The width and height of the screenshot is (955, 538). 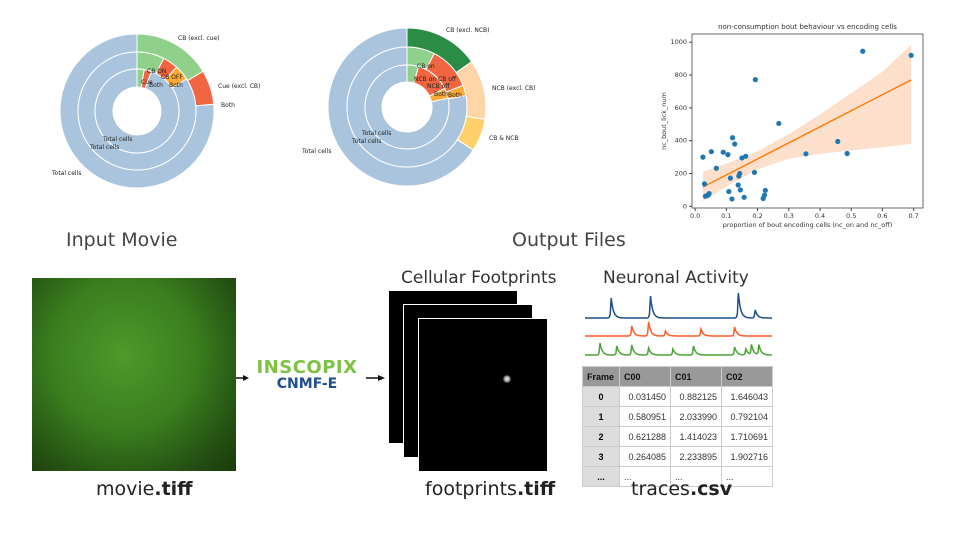 I want to click on frame-cell: 3, so click(x=601, y=456).